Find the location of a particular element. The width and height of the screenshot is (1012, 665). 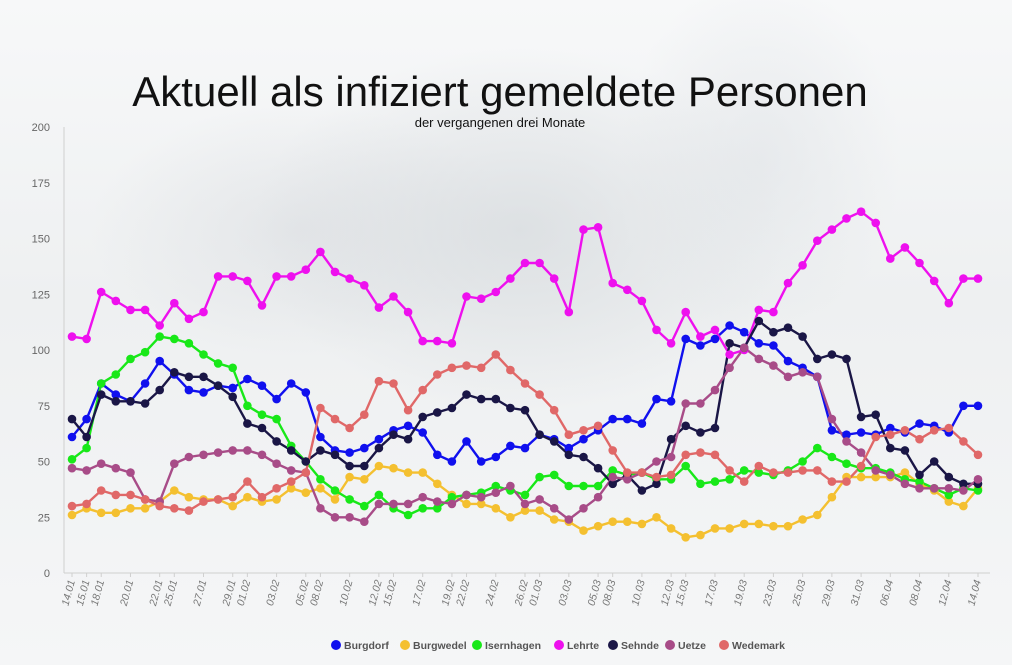

y-tick-label: 75 is located at coordinates (44, 407).